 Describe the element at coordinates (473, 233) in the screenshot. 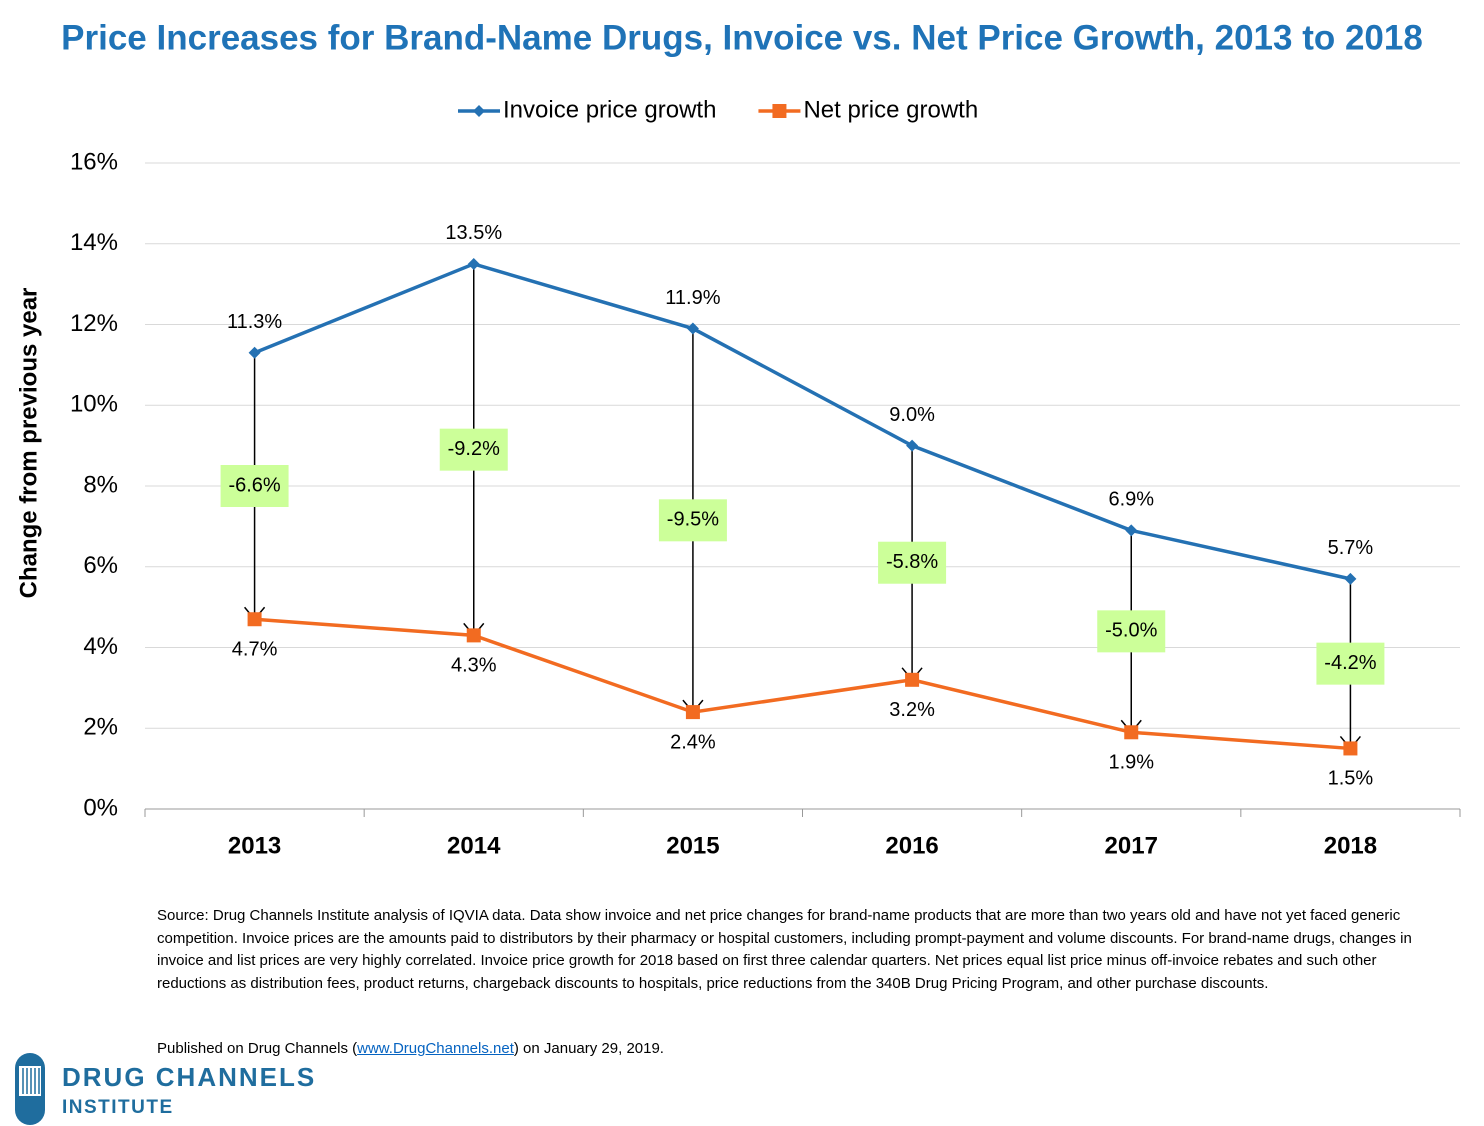

I see `data-label: 13.5%` at that location.